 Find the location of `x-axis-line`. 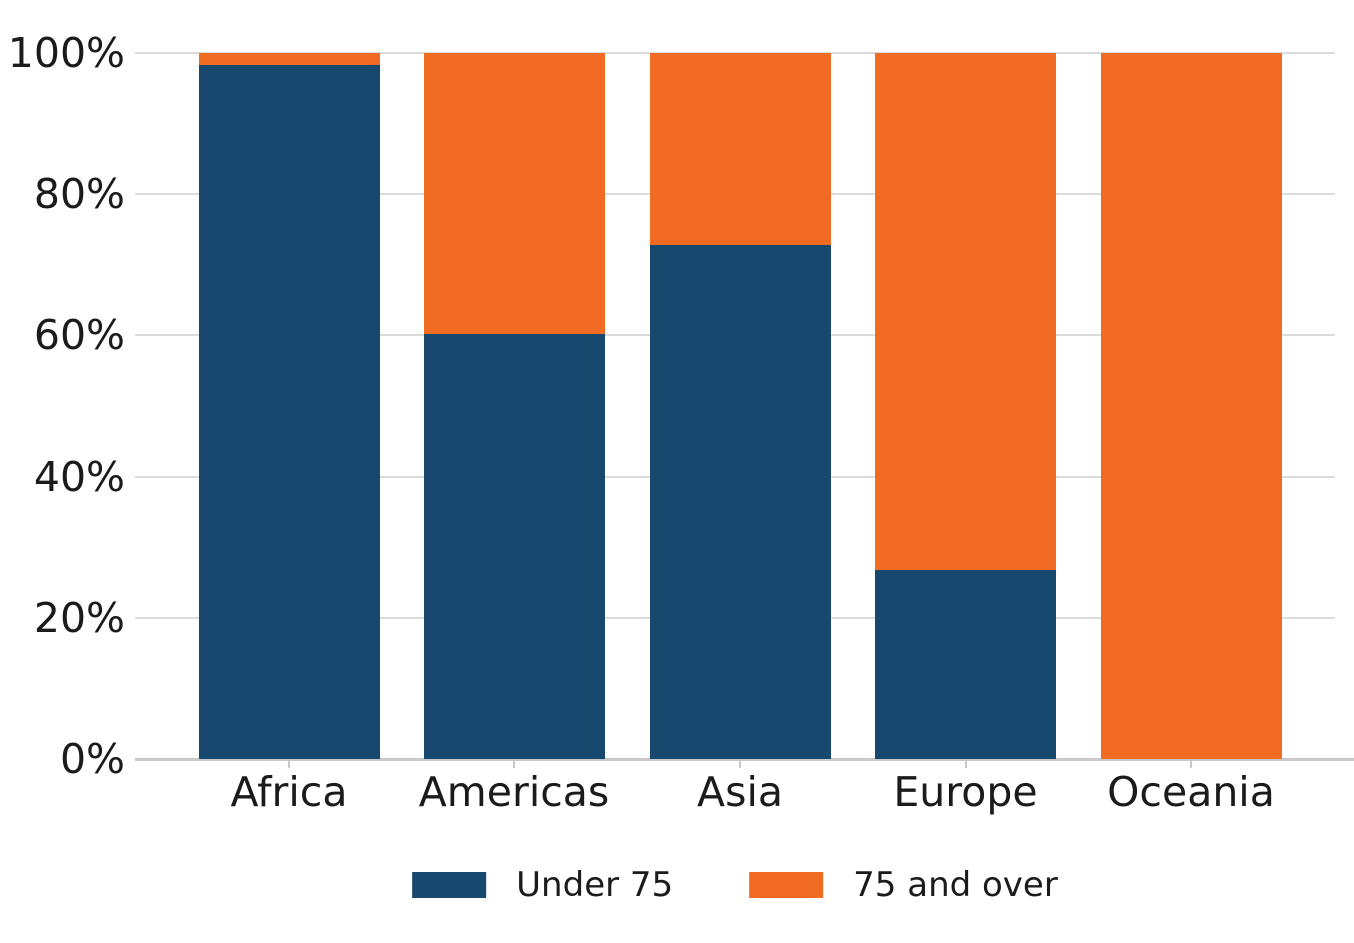

x-axis-line is located at coordinates (744, 759).